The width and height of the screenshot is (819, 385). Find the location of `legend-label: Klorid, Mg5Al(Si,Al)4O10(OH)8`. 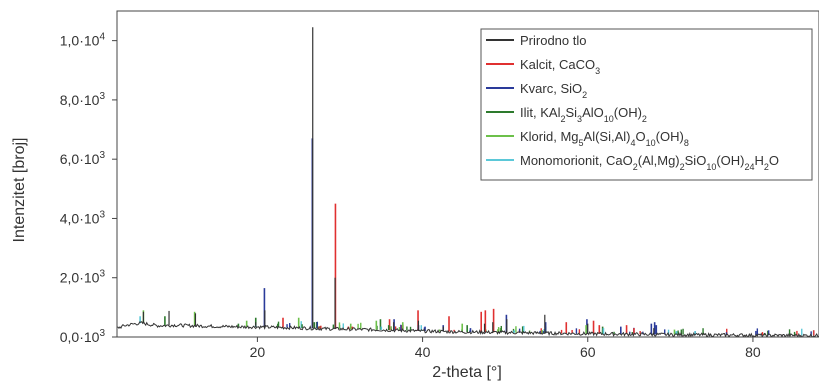

legend-label: Klorid, Mg5Al(Si,Al)4O10(OH)8 is located at coordinates (604, 138).